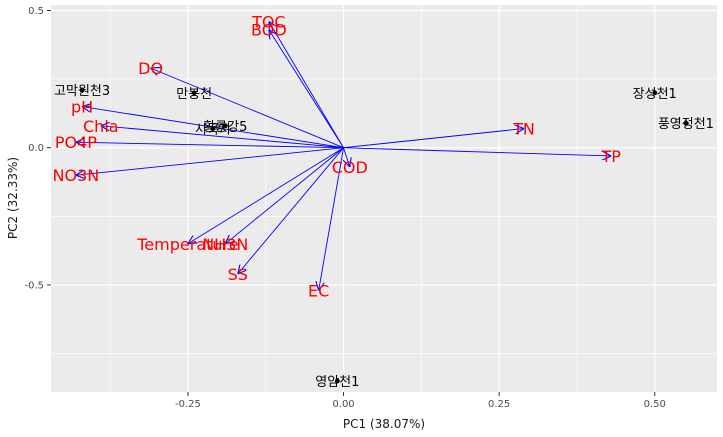 The width and height of the screenshot is (723, 437). I want to click on variable-label: Temperature, so click(187, 244).